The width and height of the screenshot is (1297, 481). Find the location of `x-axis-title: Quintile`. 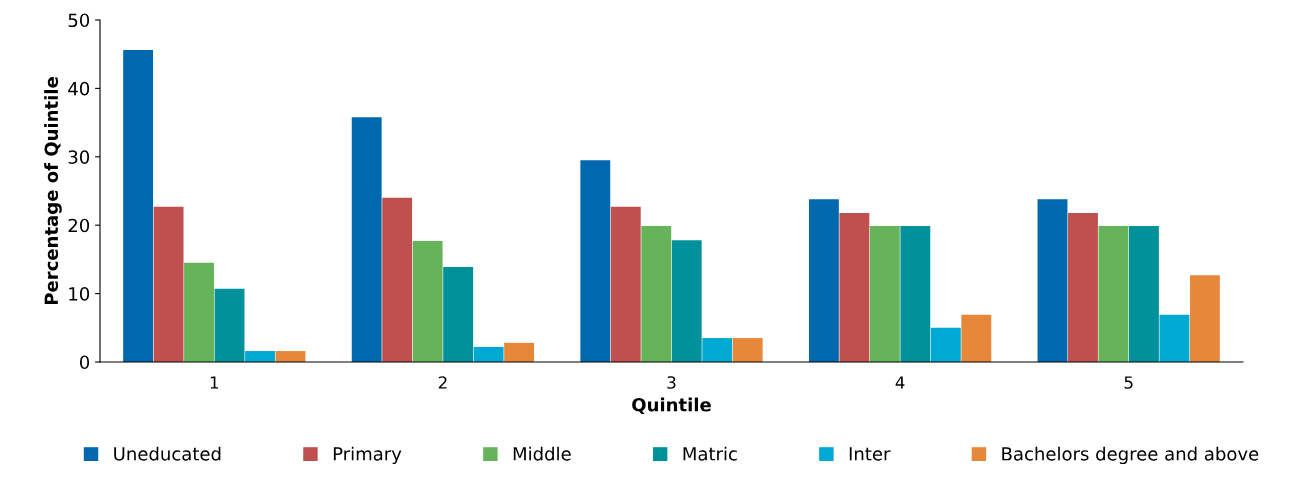

x-axis-title: Quintile is located at coordinates (671, 405).